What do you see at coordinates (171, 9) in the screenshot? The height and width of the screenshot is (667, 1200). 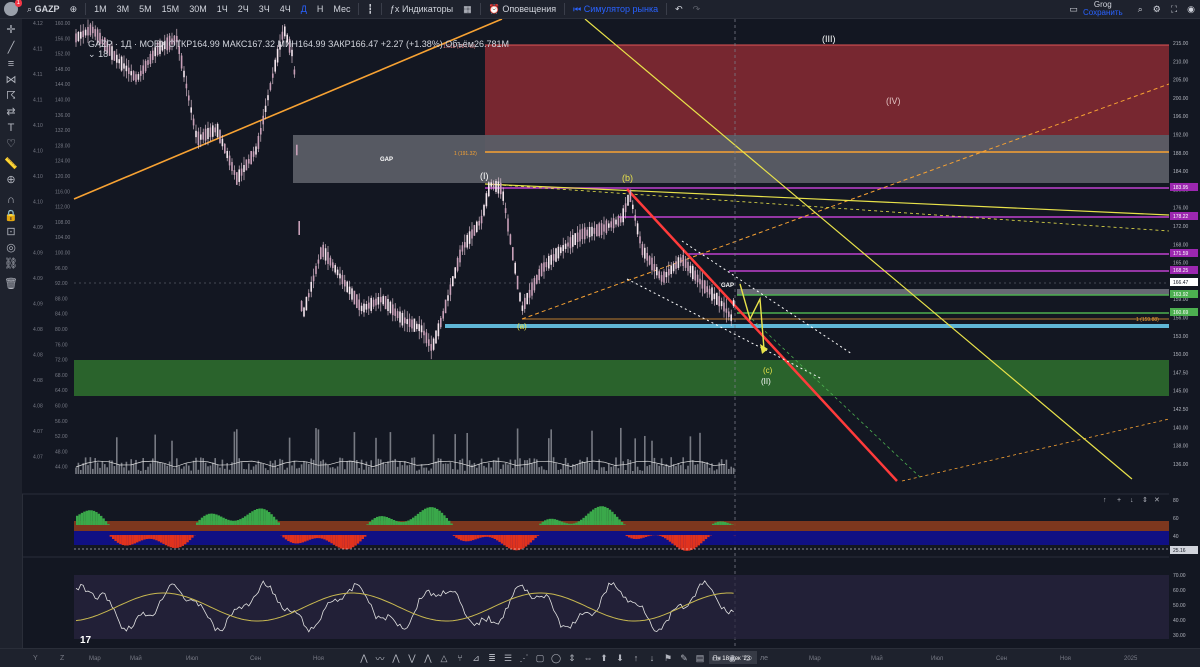 I see `timeframe-15m: 15М` at bounding box center [171, 9].